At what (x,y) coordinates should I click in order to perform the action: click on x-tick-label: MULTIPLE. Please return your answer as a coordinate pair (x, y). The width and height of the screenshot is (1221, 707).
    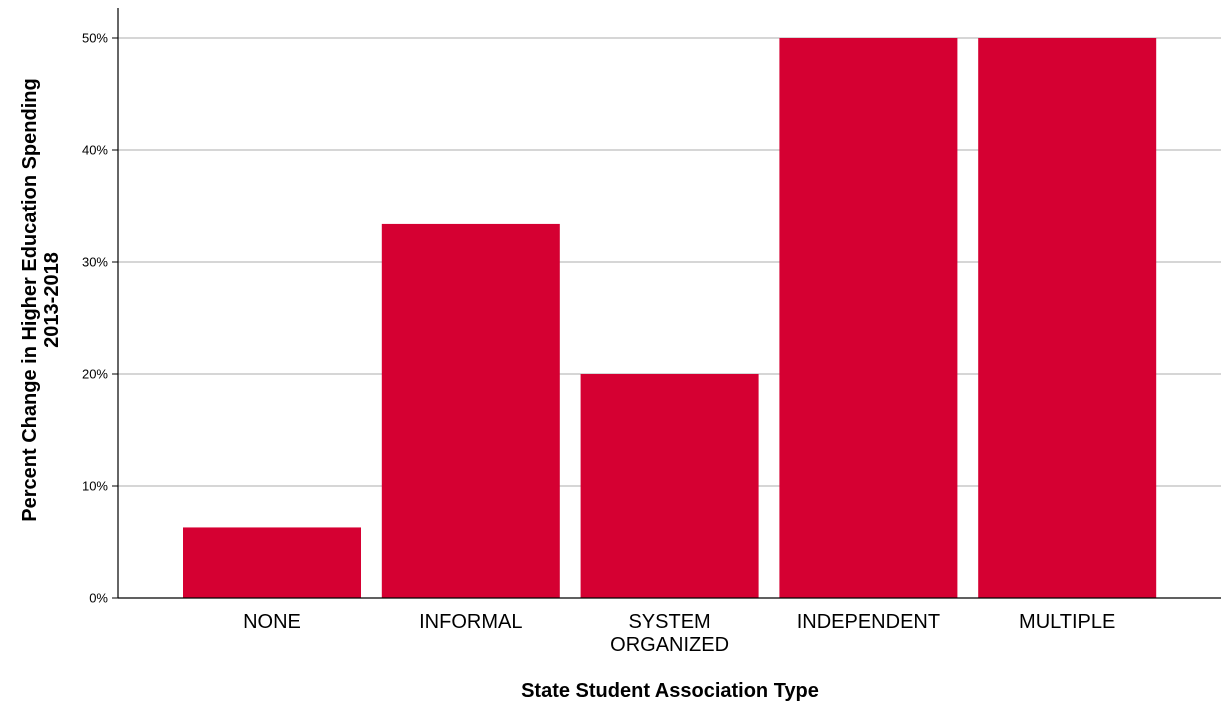
    Looking at the image, I should click on (1067, 622).